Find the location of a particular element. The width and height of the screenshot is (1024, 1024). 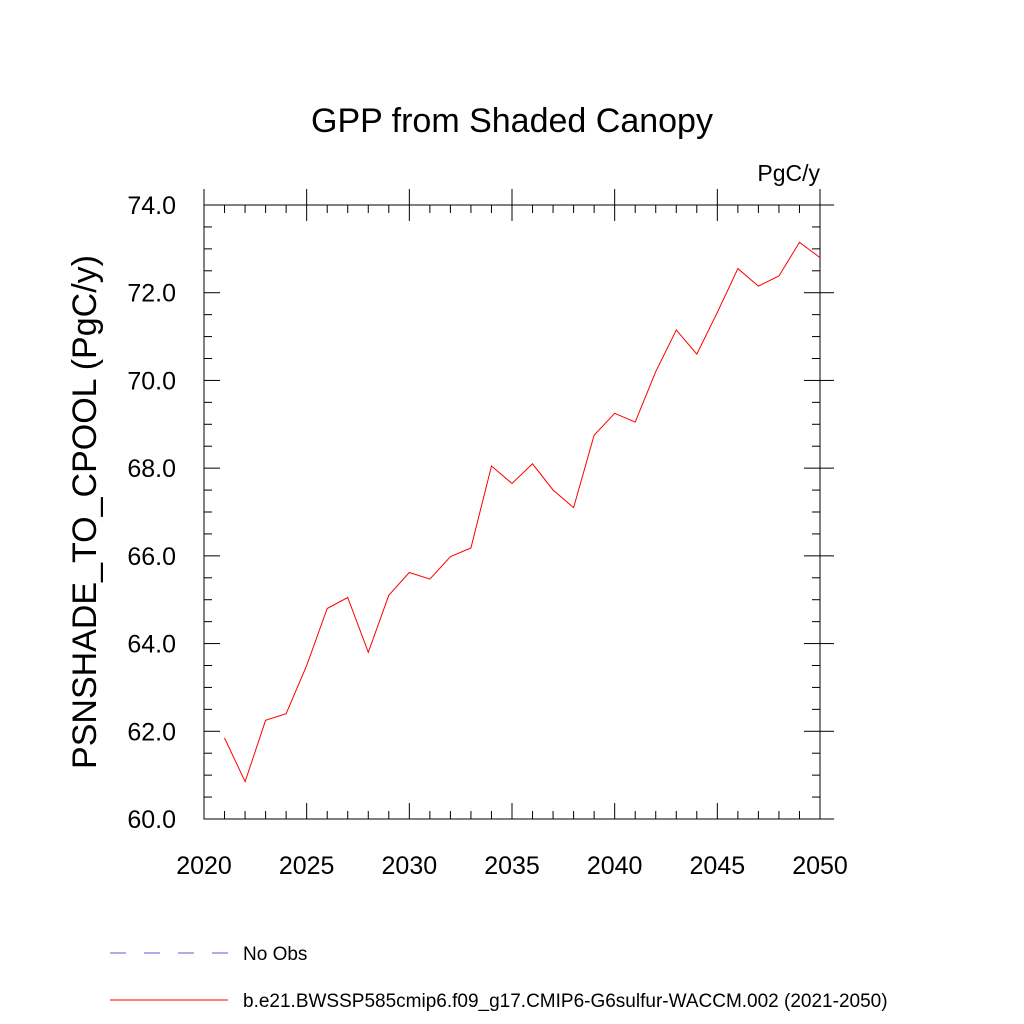

y-tick-label: 70.0 is located at coordinates (151, 381).